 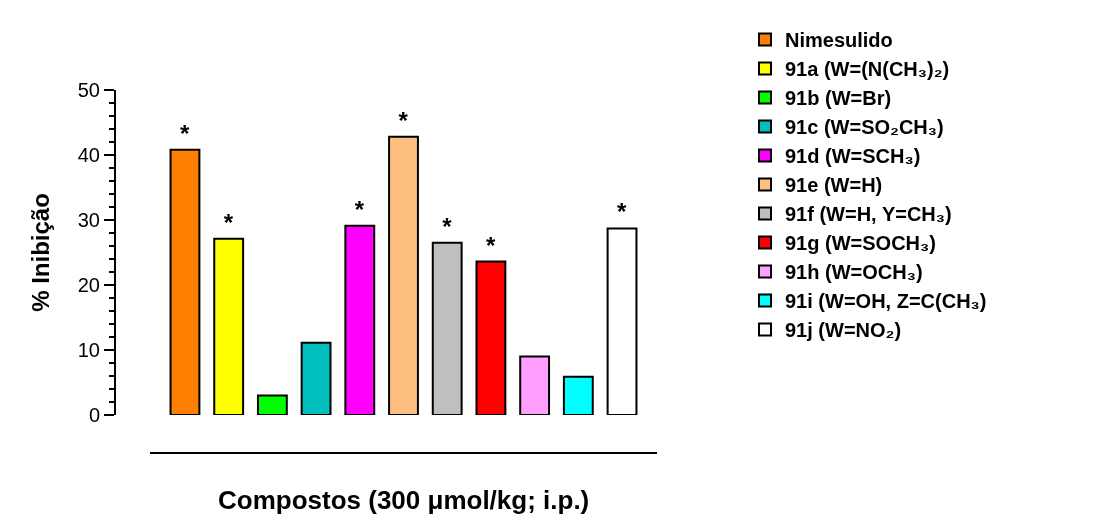 I want to click on legend-label: Nimesulido, so click(x=839, y=40).